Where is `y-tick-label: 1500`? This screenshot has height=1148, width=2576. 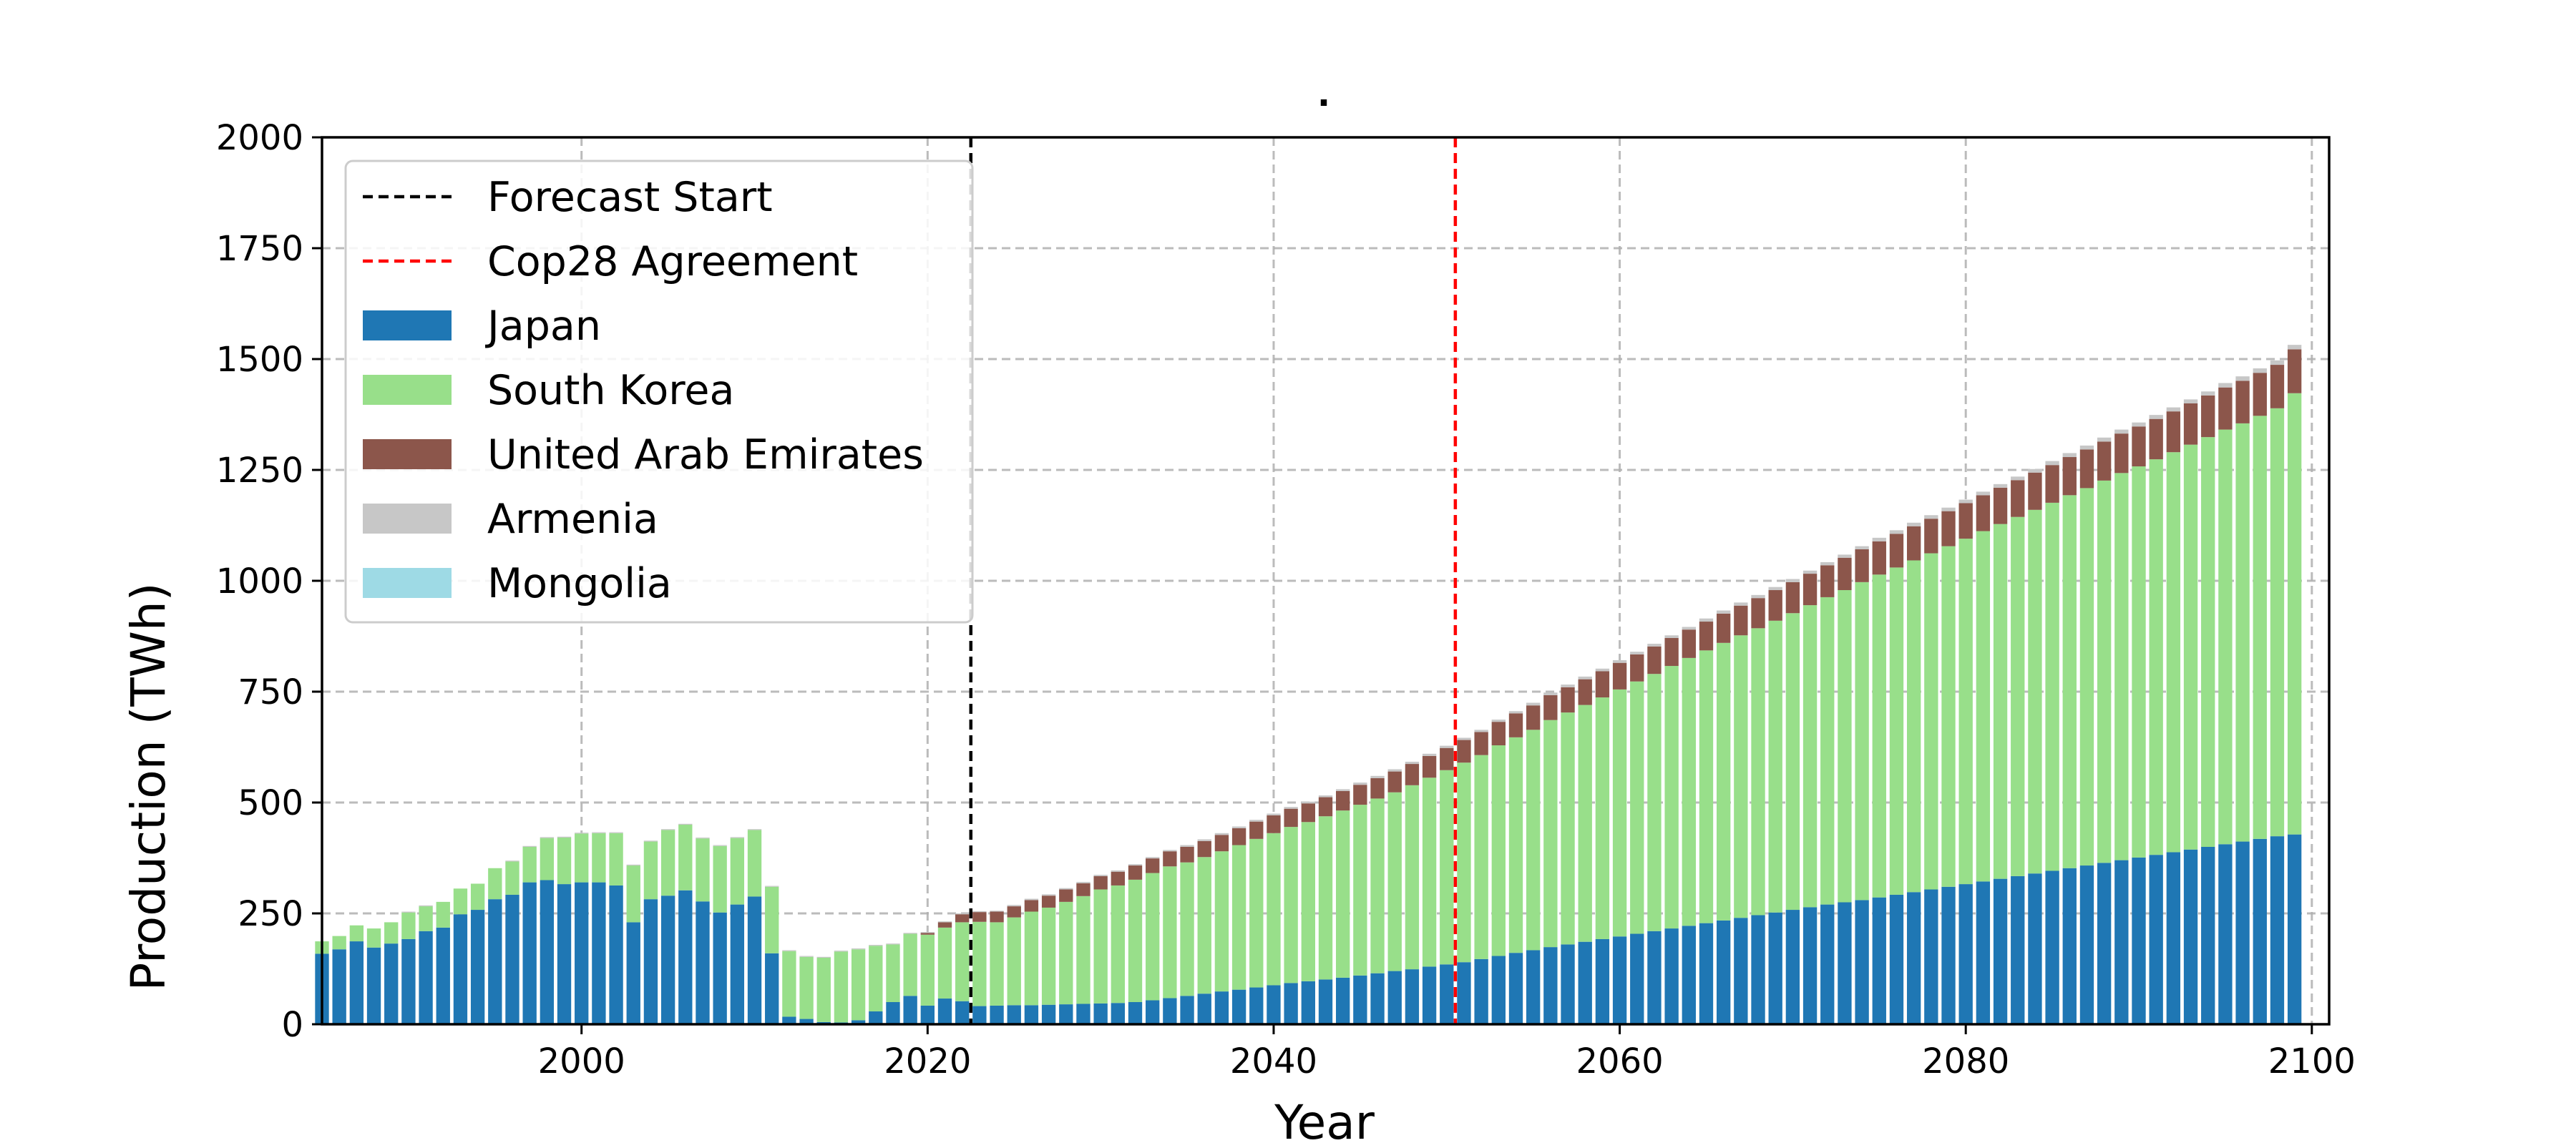 y-tick-label: 1500 is located at coordinates (259, 360).